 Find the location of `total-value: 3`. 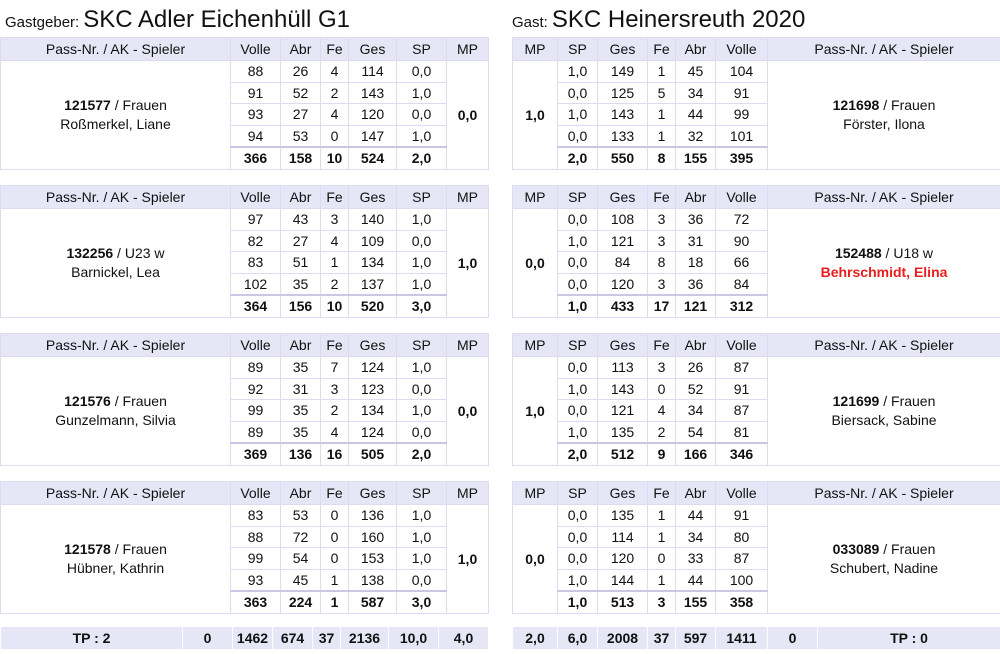

total-value: 3 is located at coordinates (661, 602).